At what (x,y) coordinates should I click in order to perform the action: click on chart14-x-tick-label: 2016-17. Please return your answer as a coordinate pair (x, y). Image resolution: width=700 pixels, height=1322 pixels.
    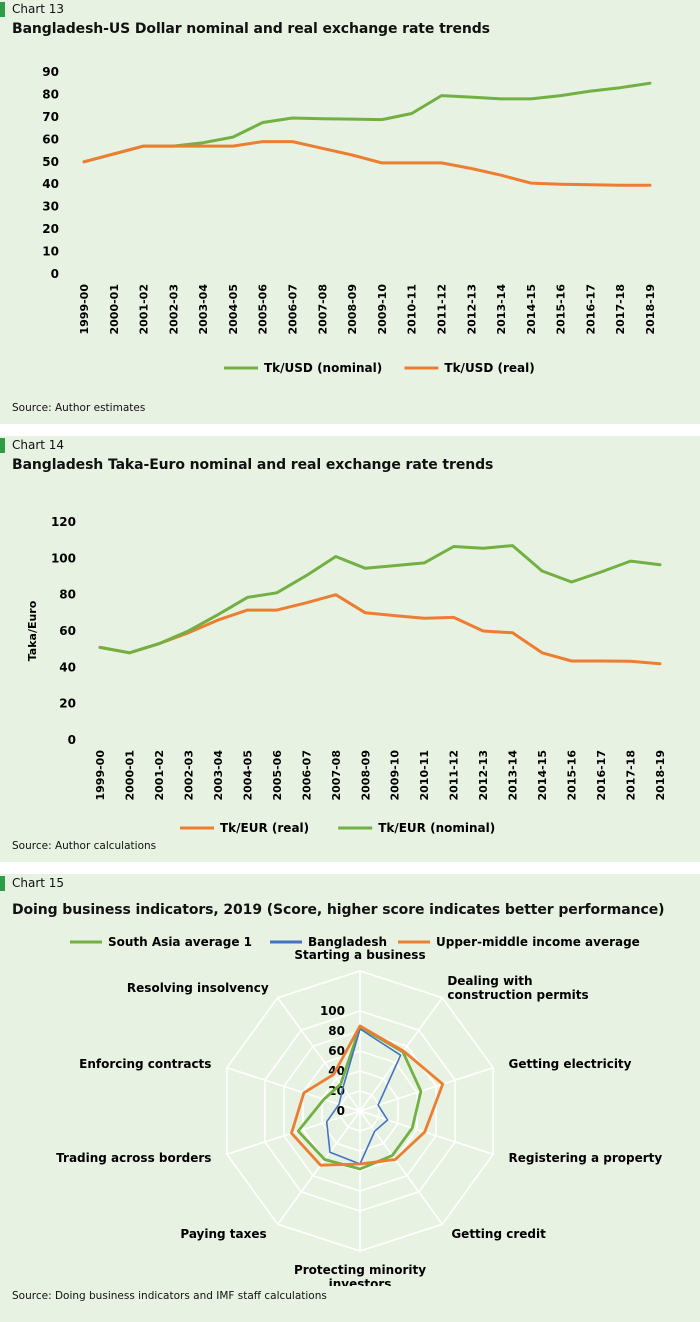
    Looking at the image, I should click on (601, 775).